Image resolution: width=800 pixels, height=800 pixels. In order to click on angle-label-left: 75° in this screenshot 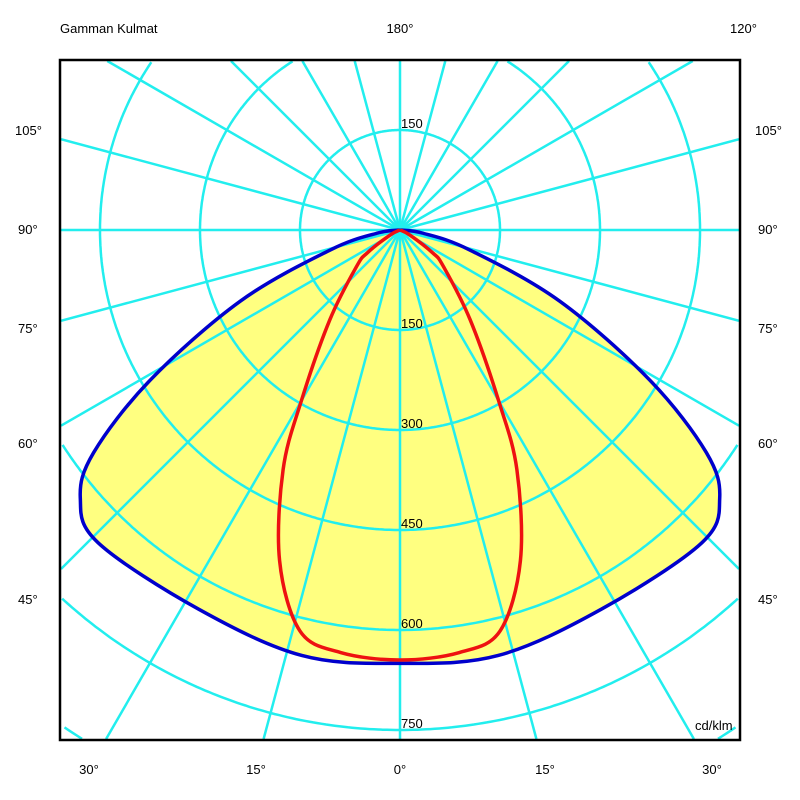, I will do `click(28, 328)`.